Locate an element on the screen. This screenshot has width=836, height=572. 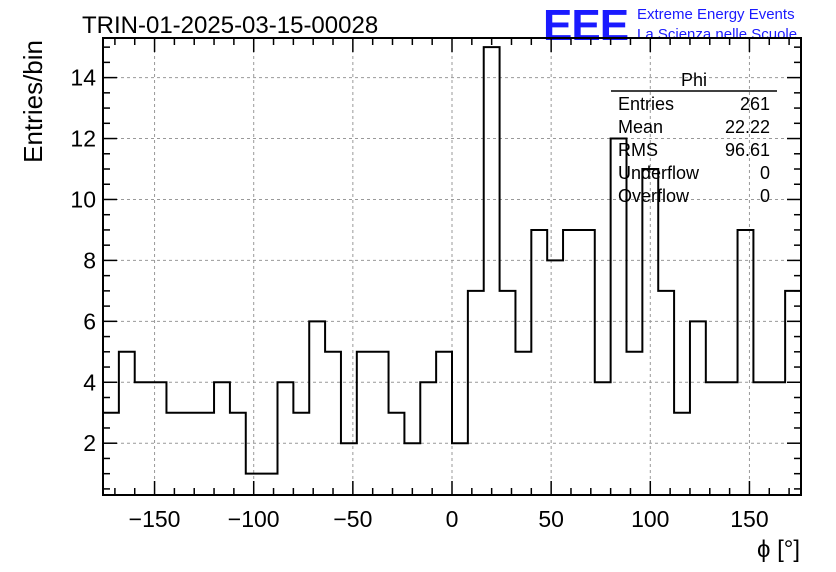
y-tick-label: 10 is located at coordinates (83, 199).